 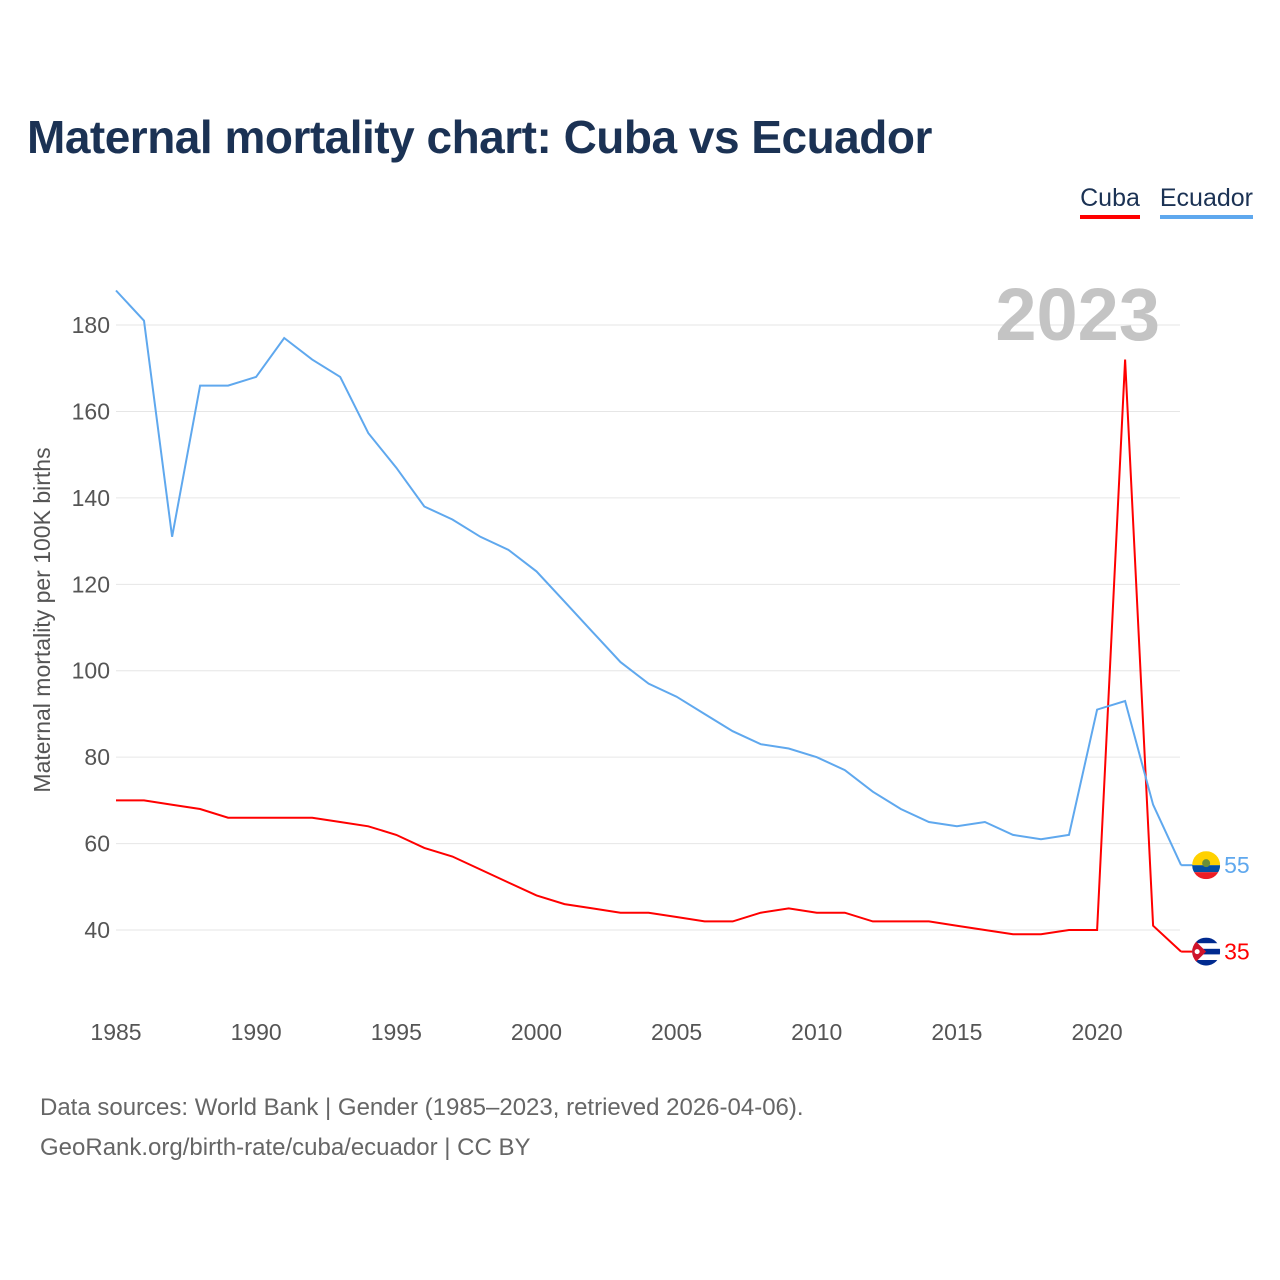 I want to click on x-tick-label: 2010, so click(x=816, y=1032).